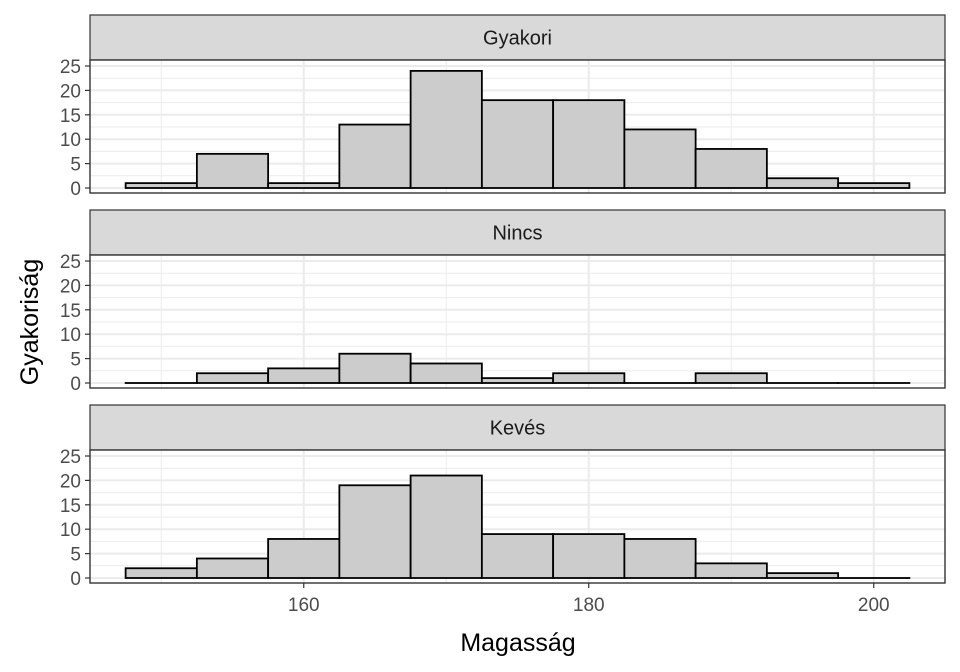 This screenshot has height=672, width=960. I want to click on facet-strip-label: Nincs, so click(517, 234).